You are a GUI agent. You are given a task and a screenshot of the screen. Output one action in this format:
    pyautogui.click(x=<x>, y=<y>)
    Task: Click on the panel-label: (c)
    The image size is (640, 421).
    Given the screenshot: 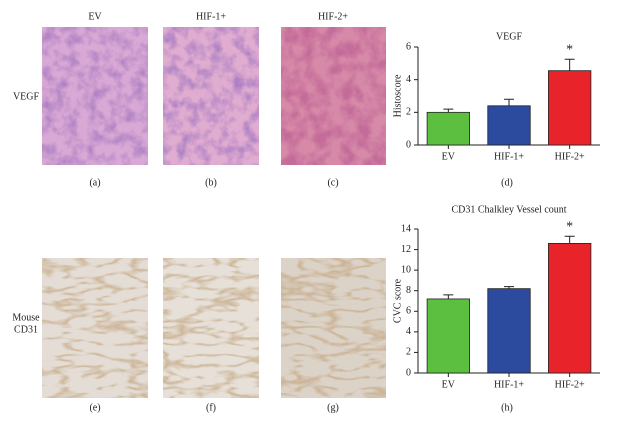 What is the action you would take?
    pyautogui.click(x=332, y=182)
    